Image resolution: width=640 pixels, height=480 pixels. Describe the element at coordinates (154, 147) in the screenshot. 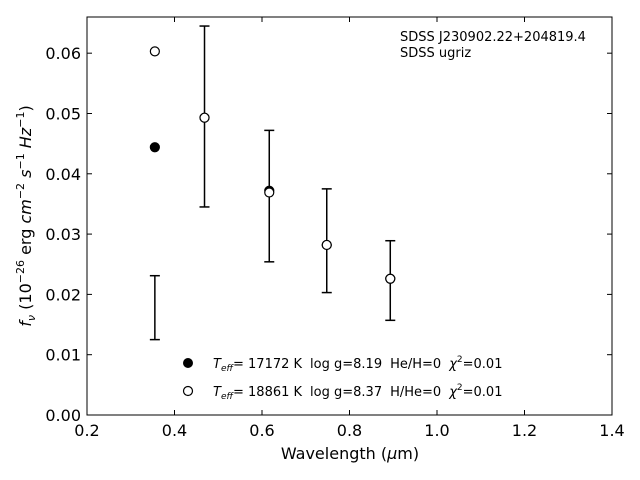

I see `model-point-filled` at that location.